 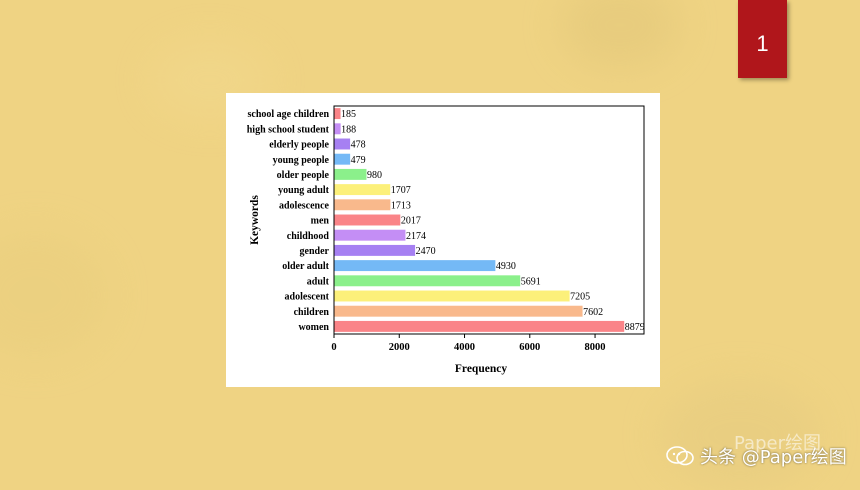 I want to click on data-label: 2017, so click(x=411, y=221).